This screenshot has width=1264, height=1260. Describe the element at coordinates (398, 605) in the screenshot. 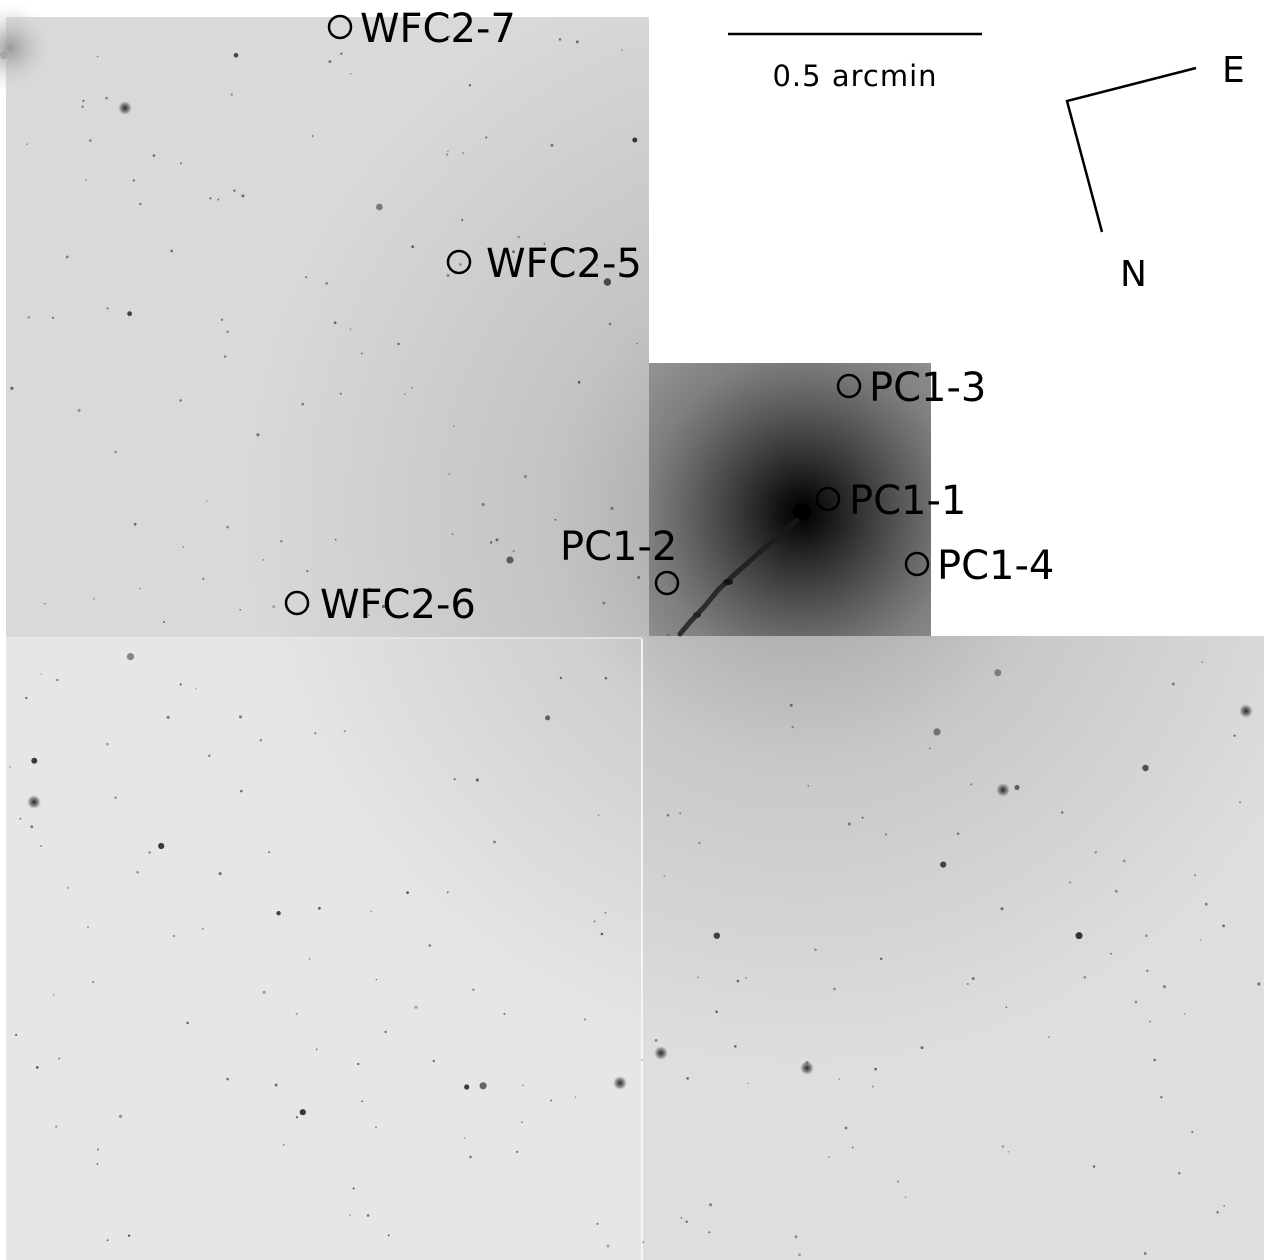

I see `target-label: WFC2-6` at that location.